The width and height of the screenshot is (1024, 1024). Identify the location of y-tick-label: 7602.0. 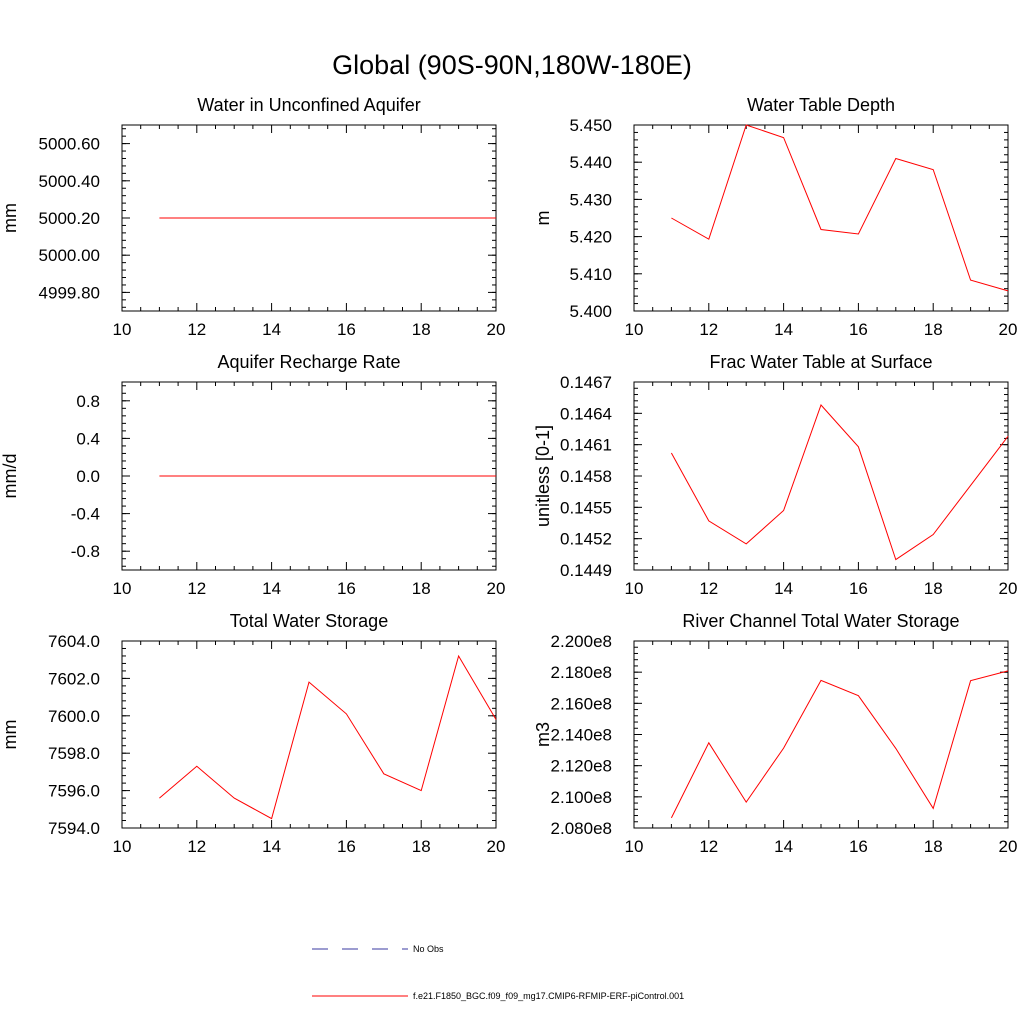
(74, 678).